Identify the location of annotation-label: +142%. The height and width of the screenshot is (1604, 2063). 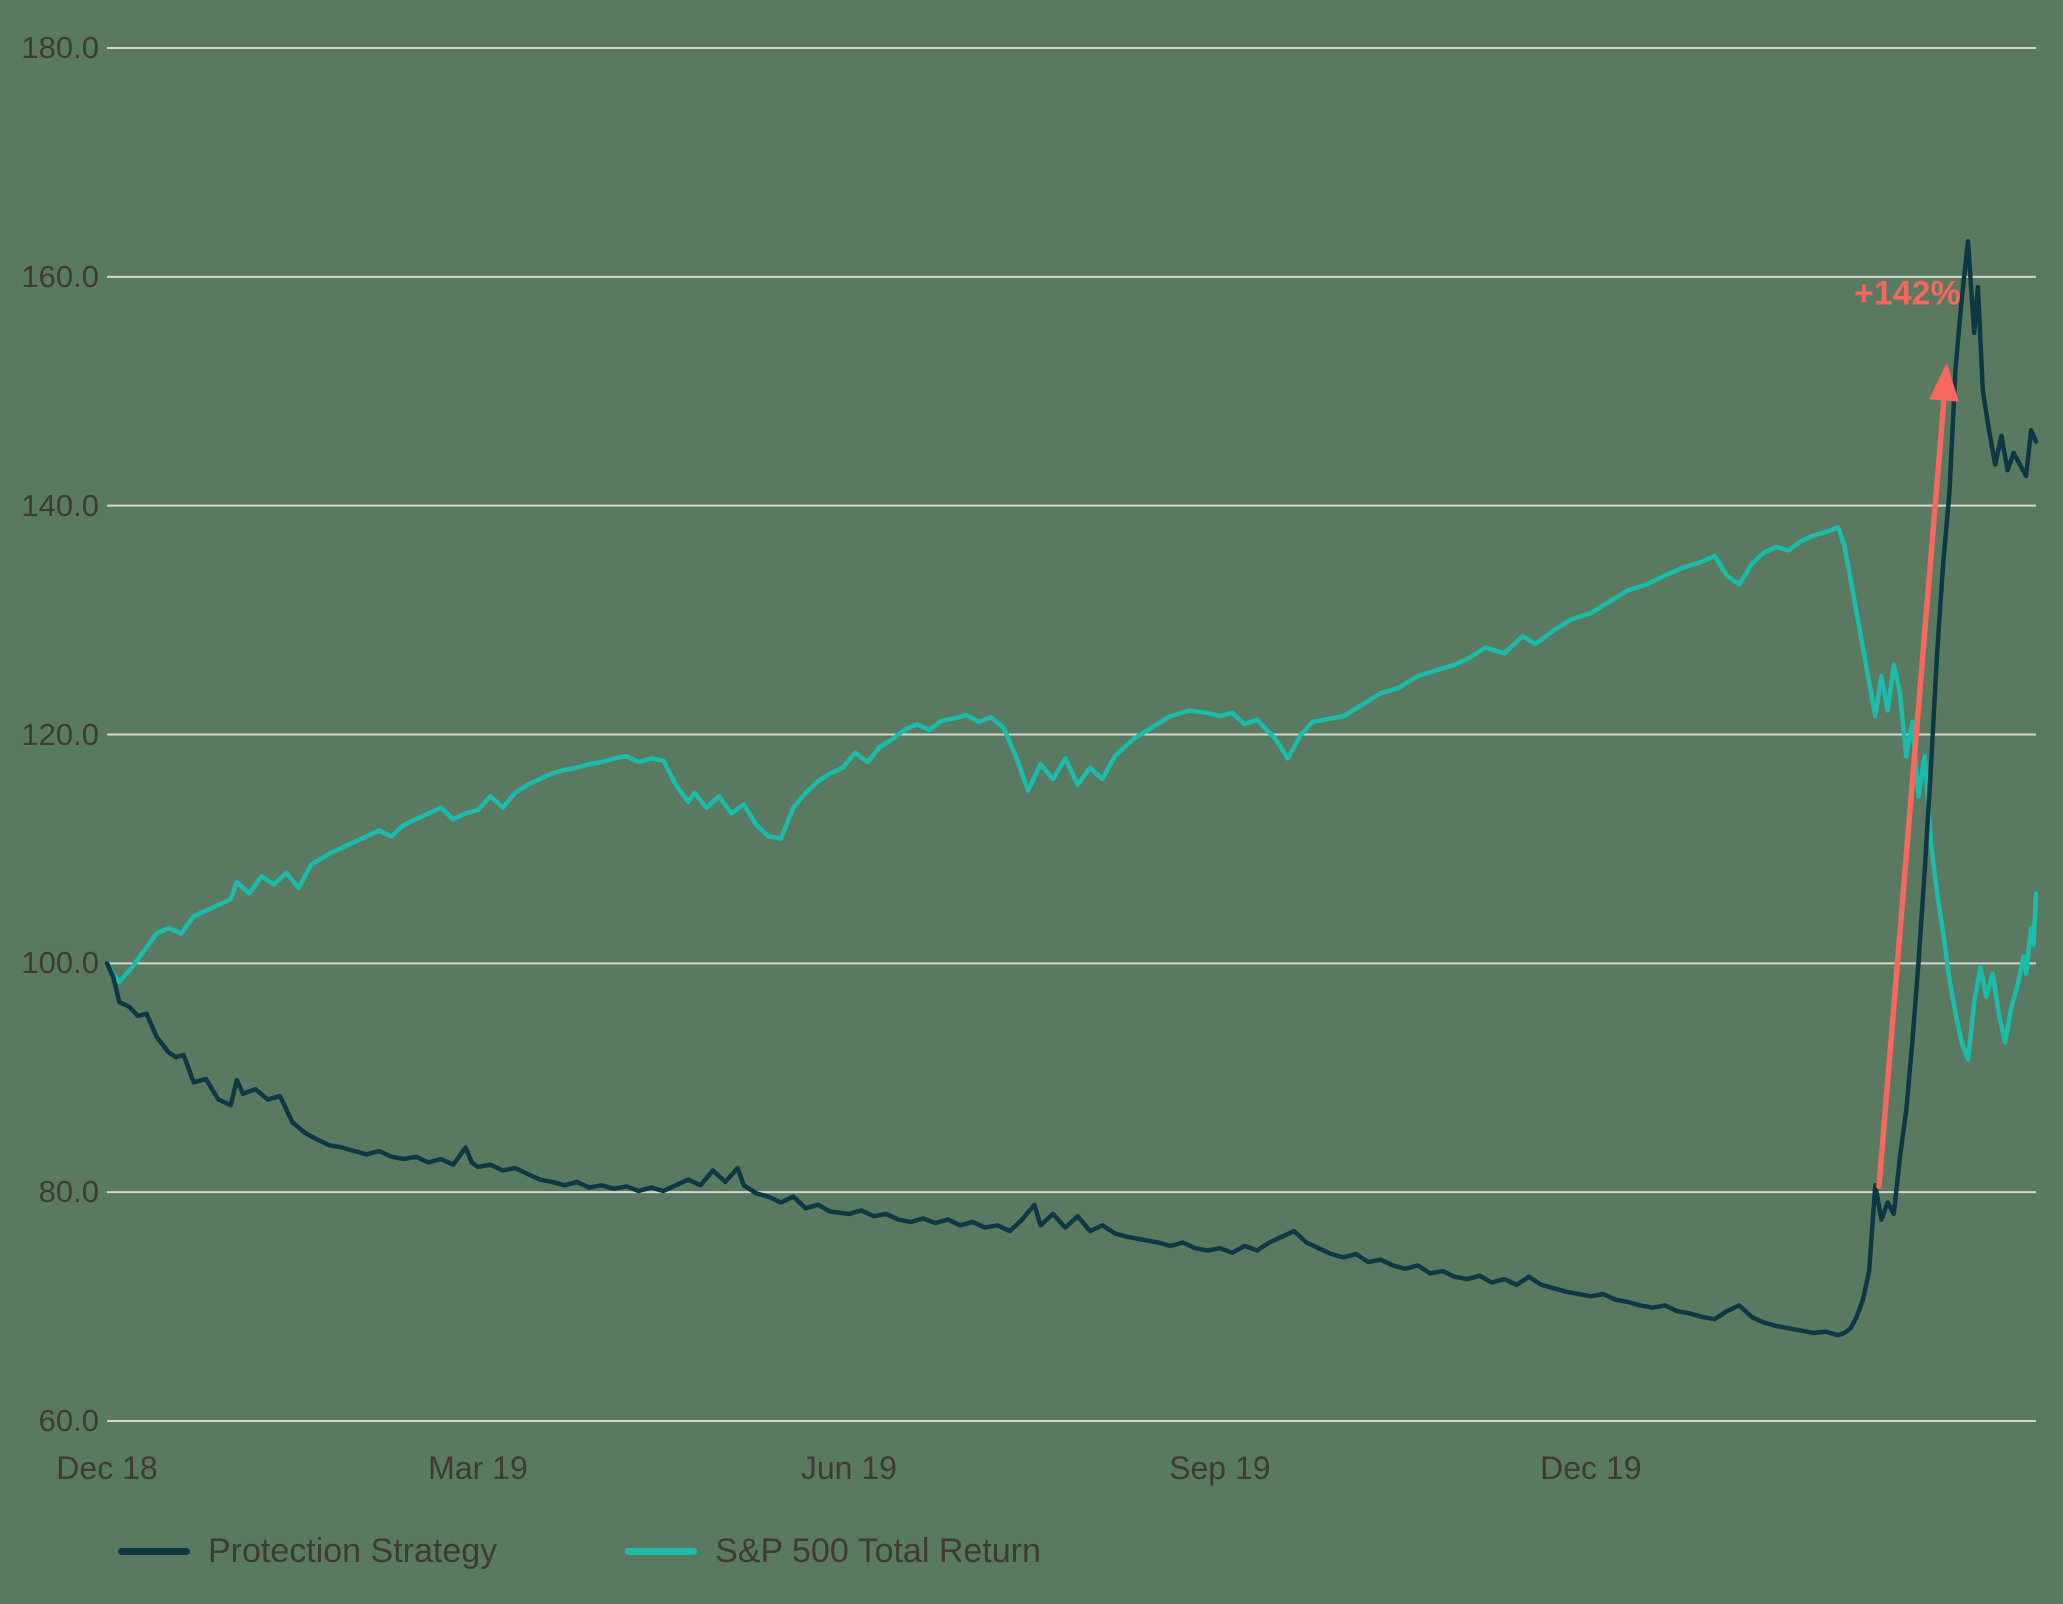
(1907, 293).